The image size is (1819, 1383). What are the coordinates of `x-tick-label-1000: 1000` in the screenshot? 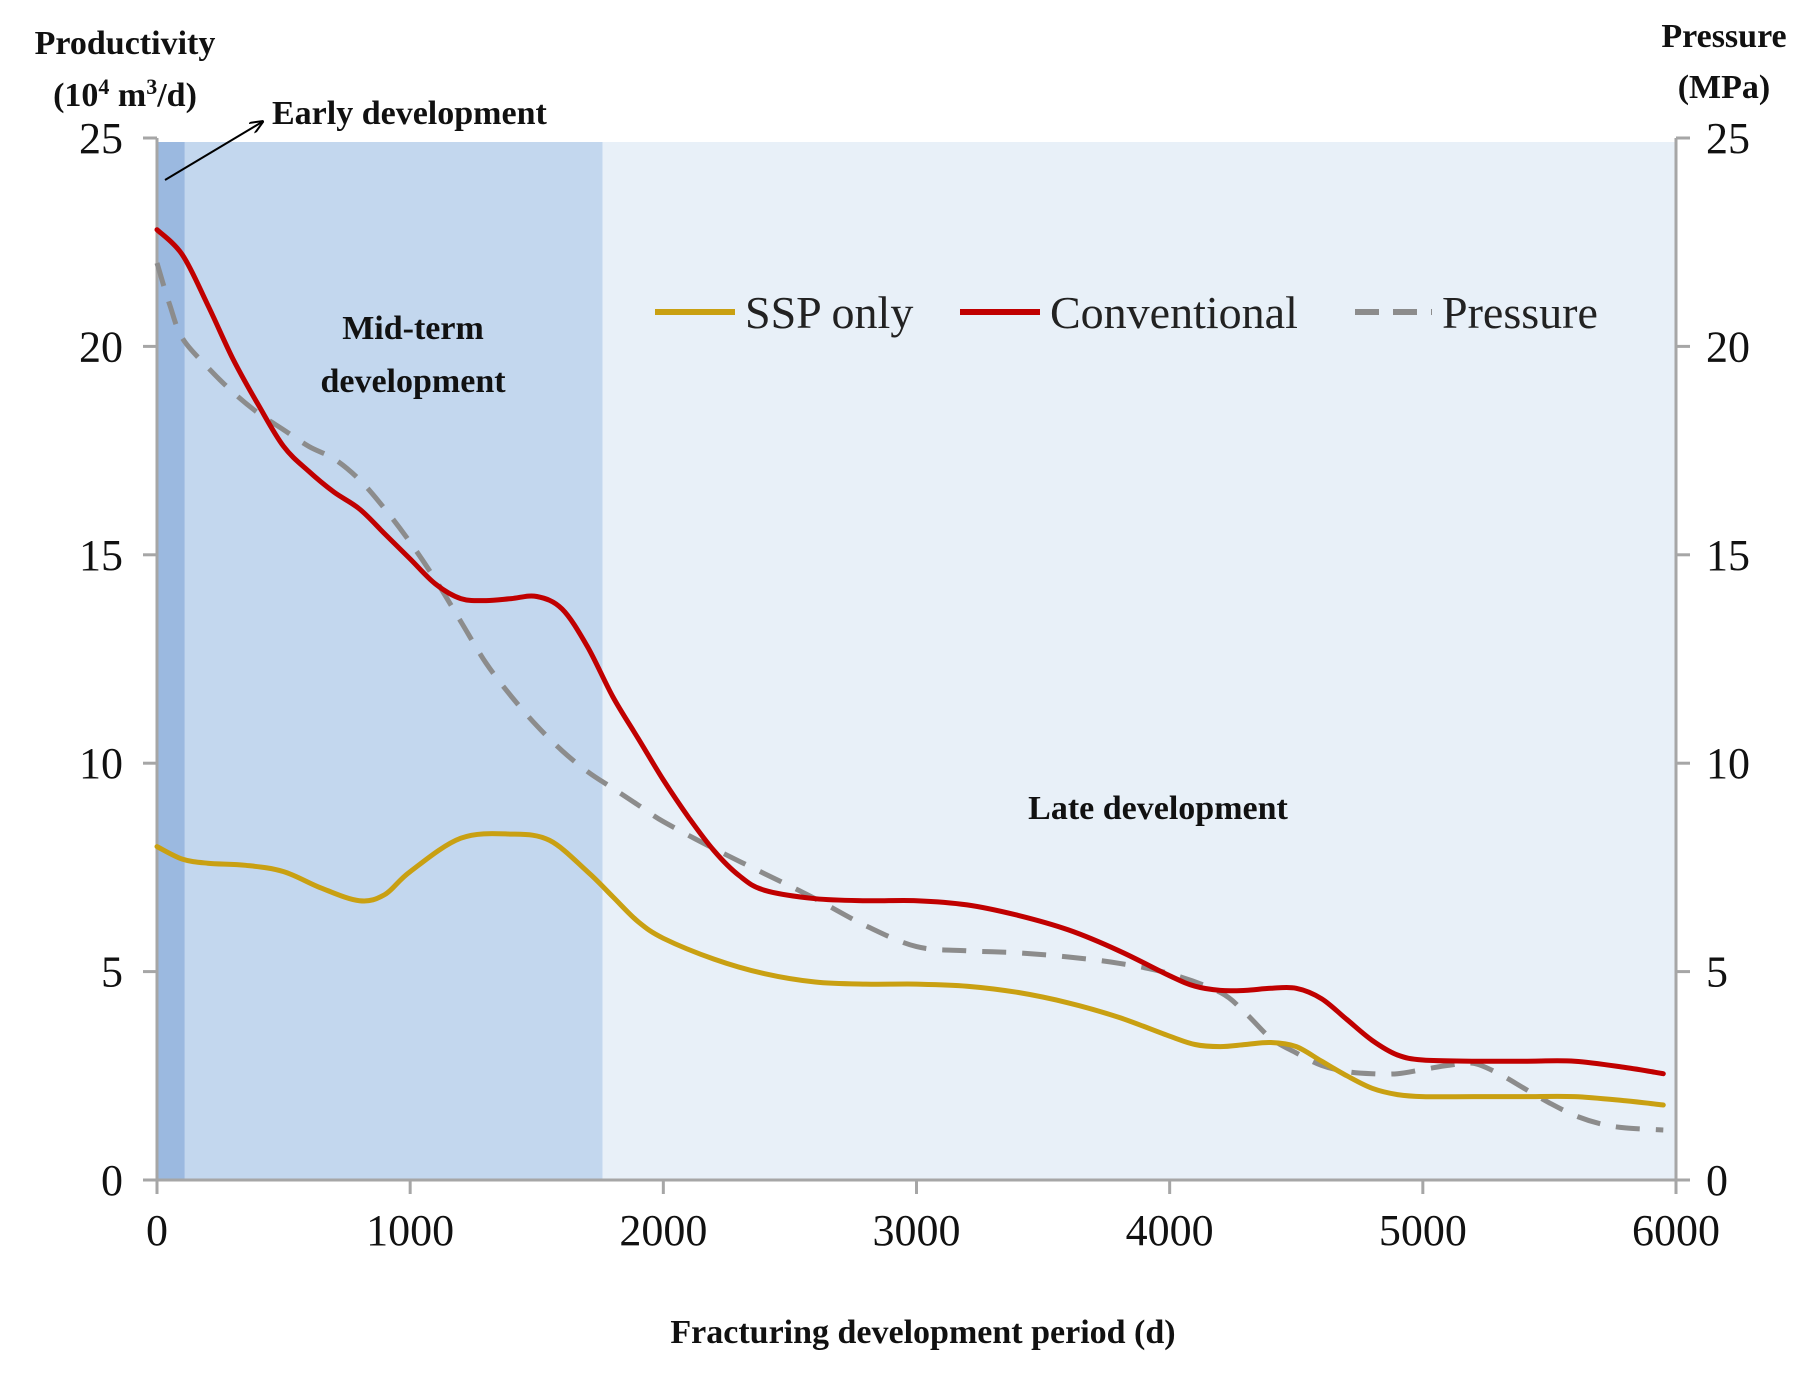 It's located at (410, 1230).